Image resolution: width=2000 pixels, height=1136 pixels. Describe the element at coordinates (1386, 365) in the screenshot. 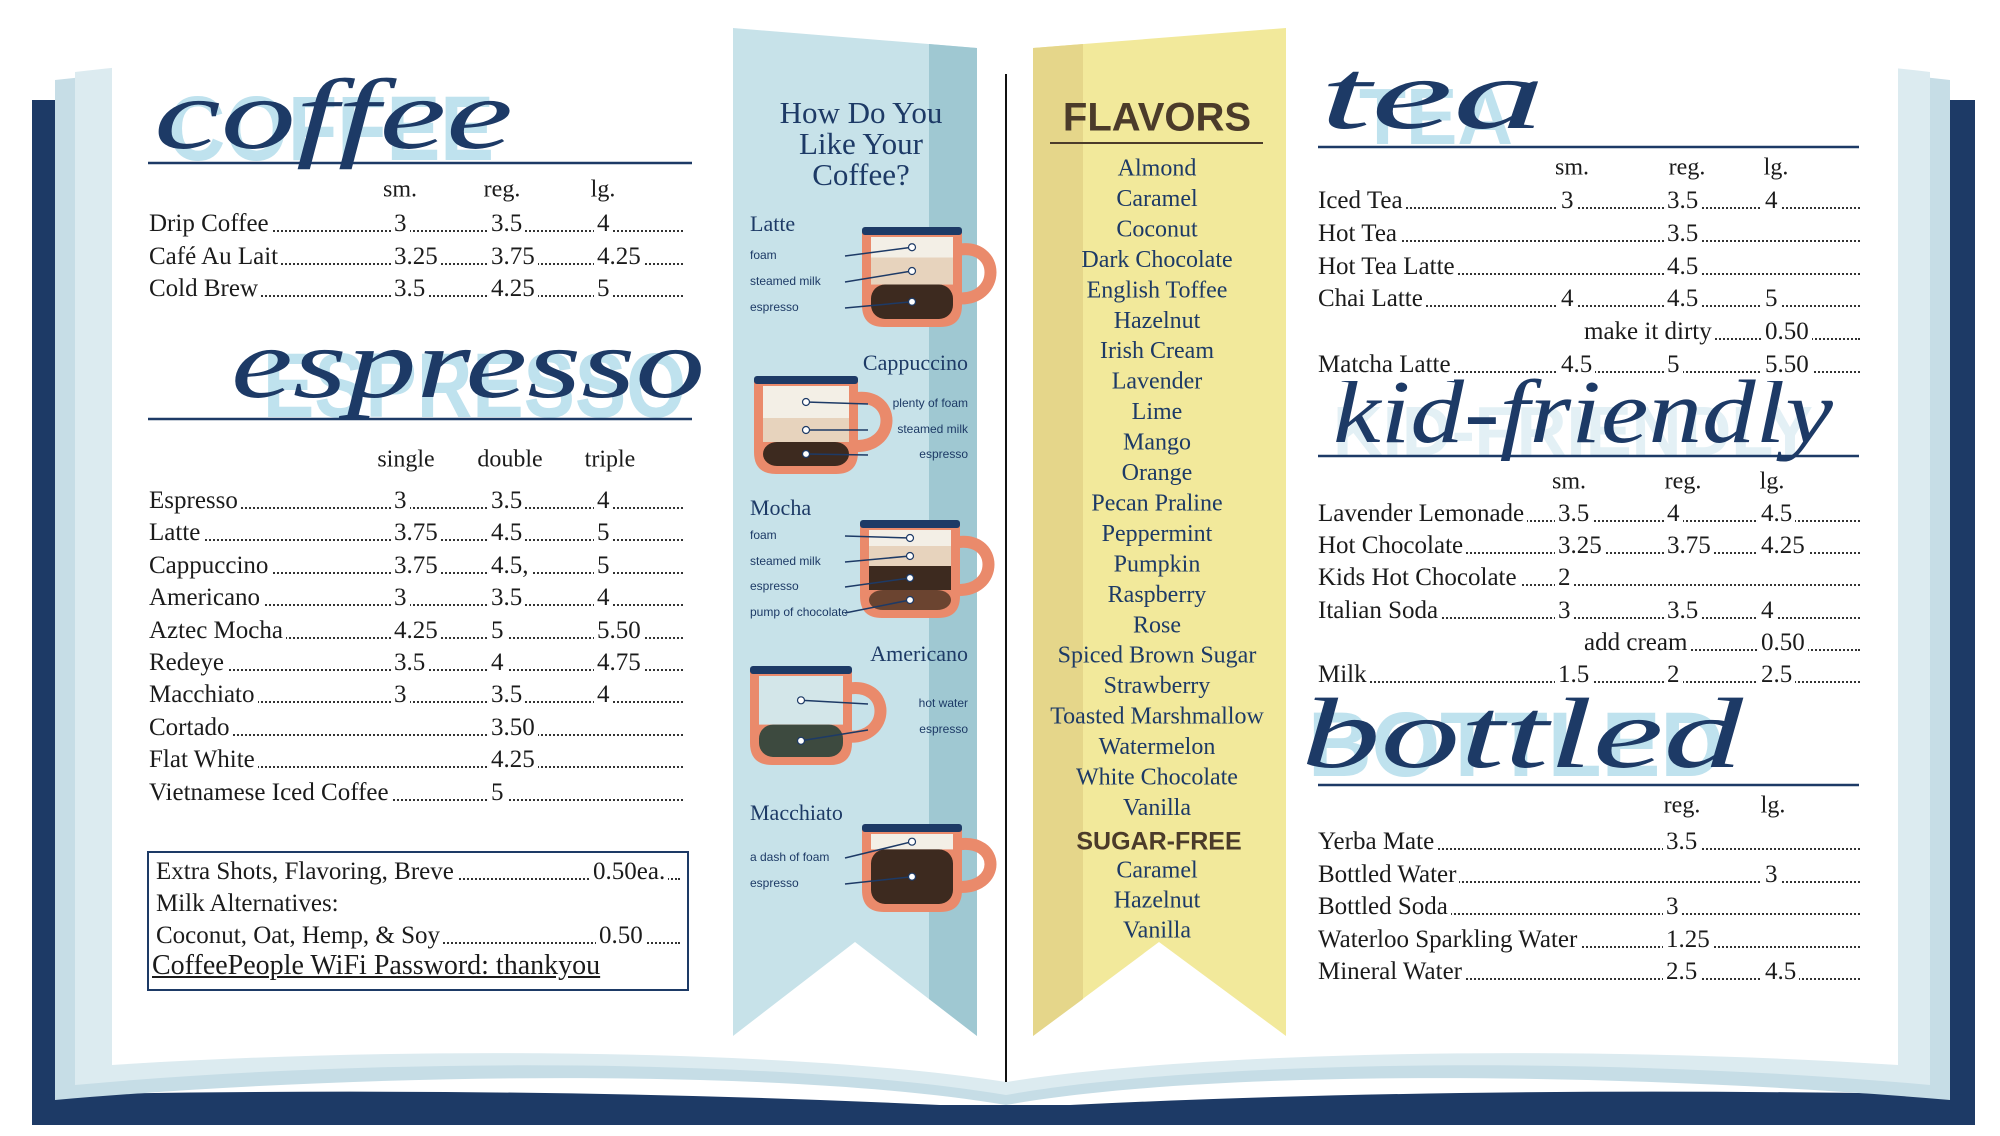

I see `item-name: Matcha Latte` at that location.